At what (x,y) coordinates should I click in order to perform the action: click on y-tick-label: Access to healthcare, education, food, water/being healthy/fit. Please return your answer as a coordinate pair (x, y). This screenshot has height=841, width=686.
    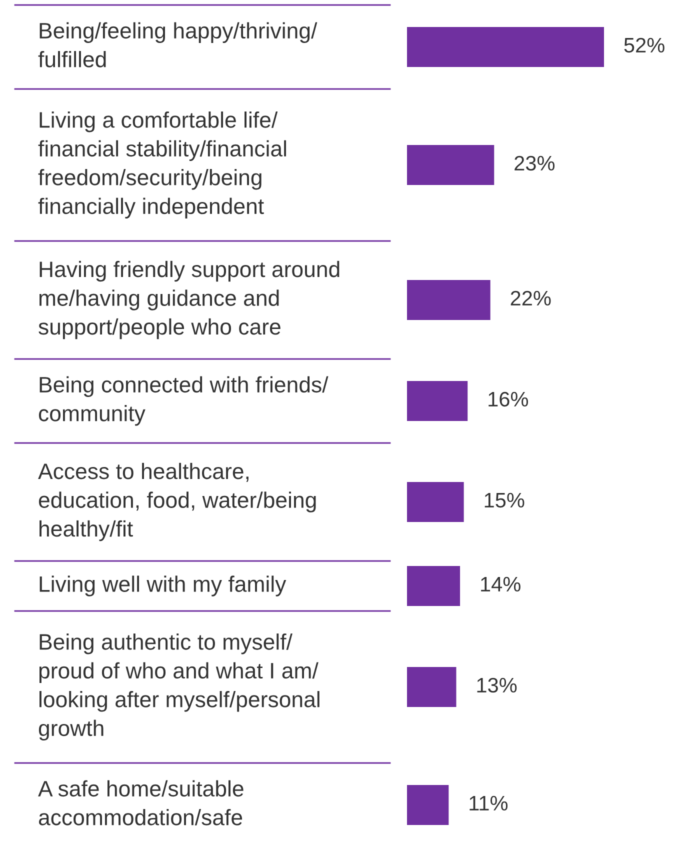
    Looking at the image, I should click on (177, 502).